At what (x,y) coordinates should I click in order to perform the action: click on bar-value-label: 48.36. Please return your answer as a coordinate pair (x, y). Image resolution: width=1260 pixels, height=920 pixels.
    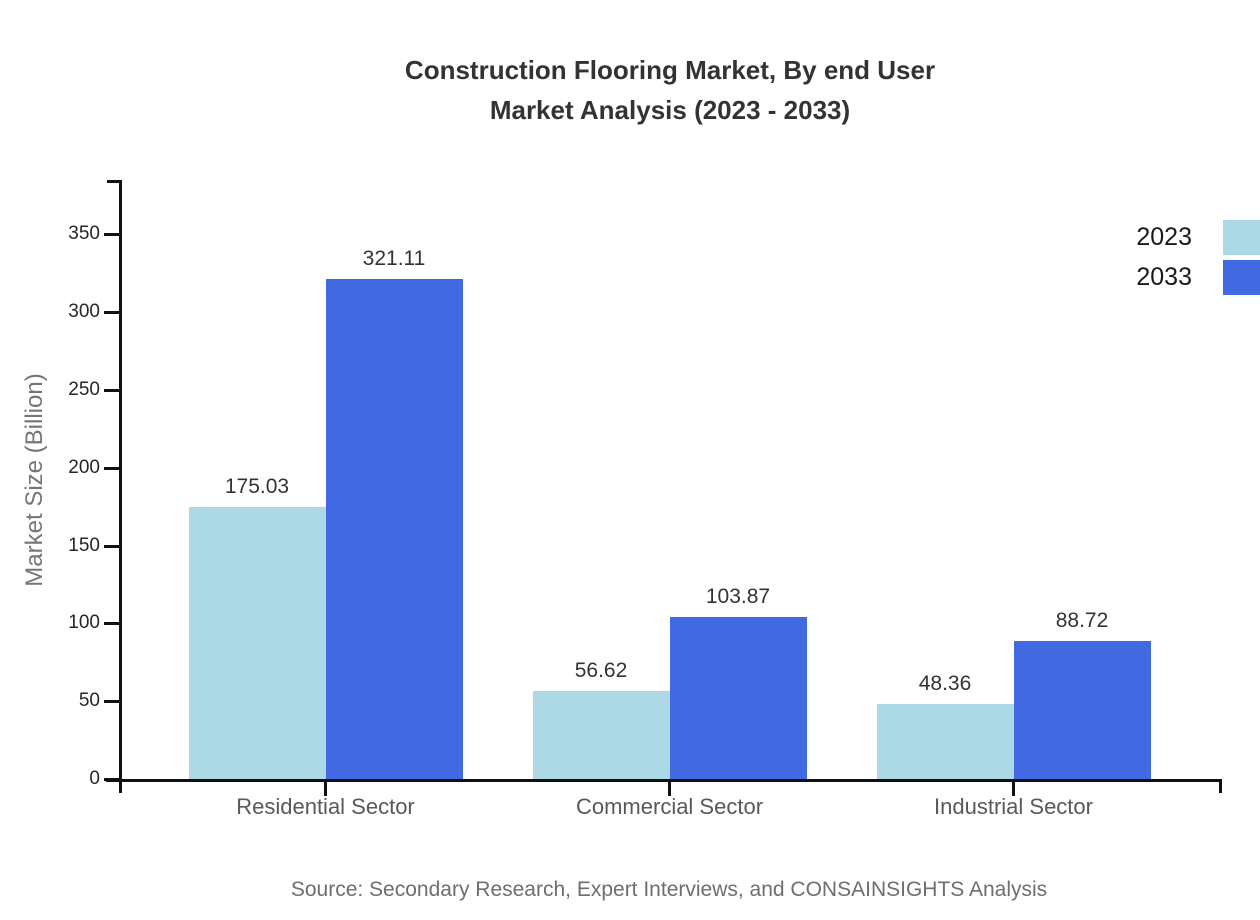
    Looking at the image, I should click on (945, 683).